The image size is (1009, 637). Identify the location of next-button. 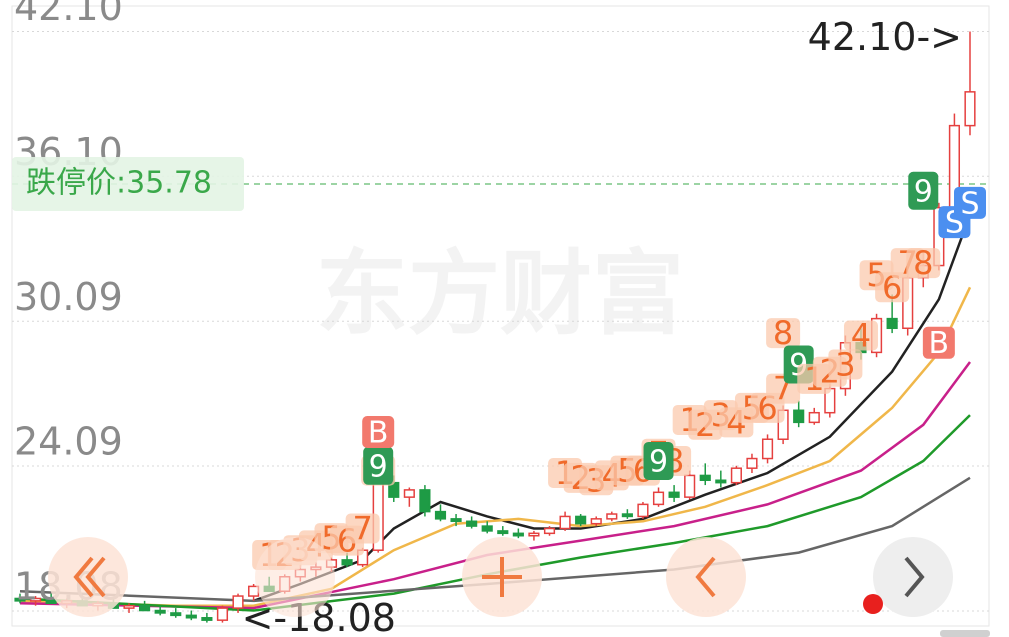
(913, 577).